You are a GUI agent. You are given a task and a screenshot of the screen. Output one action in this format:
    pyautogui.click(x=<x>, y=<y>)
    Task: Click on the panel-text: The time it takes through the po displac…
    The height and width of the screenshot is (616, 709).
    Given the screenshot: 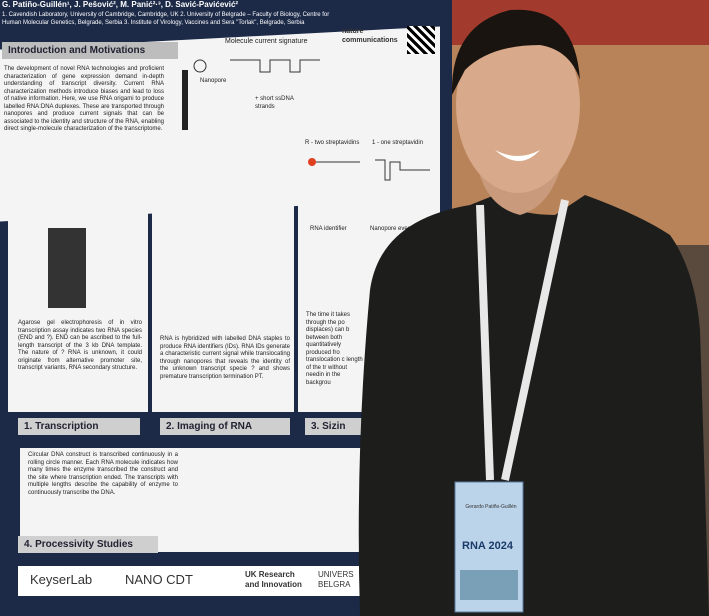 What is the action you would take?
    pyautogui.click(x=334, y=349)
    